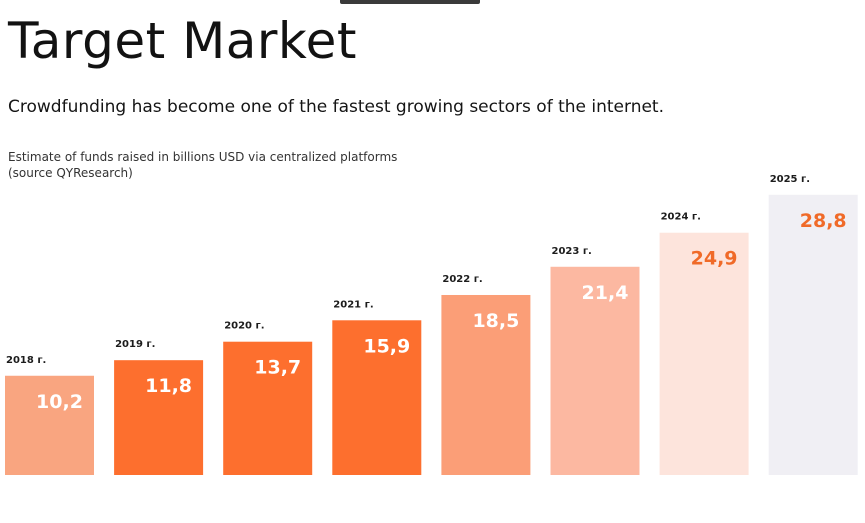 This screenshot has height=523, width=865. What do you see at coordinates (823, 221) in the screenshot?
I see `value-label-7: 28,8` at bounding box center [823, 221].